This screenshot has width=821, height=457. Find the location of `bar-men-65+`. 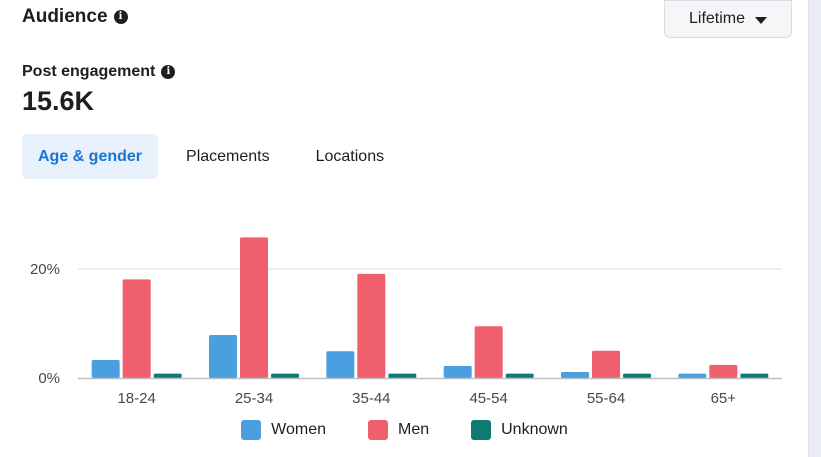

bar-men-65+ is located at coordinates (723, 371).